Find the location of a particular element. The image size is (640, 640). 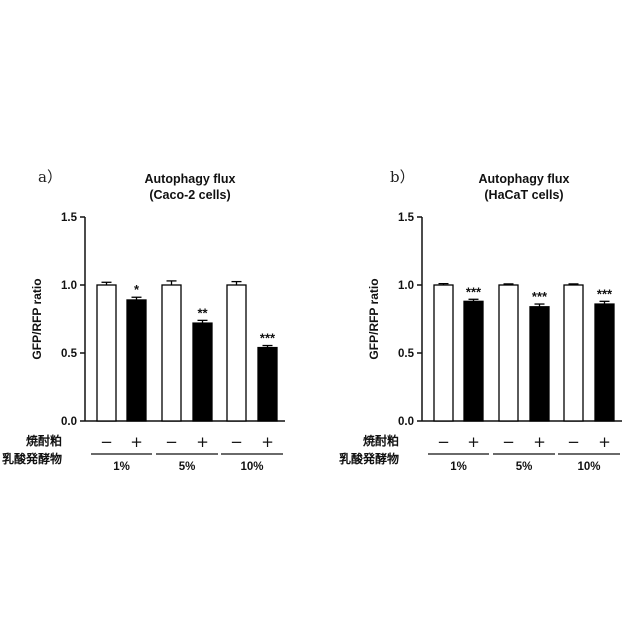

chart-subtitle: (Caco-2 cells) is located at coordinates (189, 195).